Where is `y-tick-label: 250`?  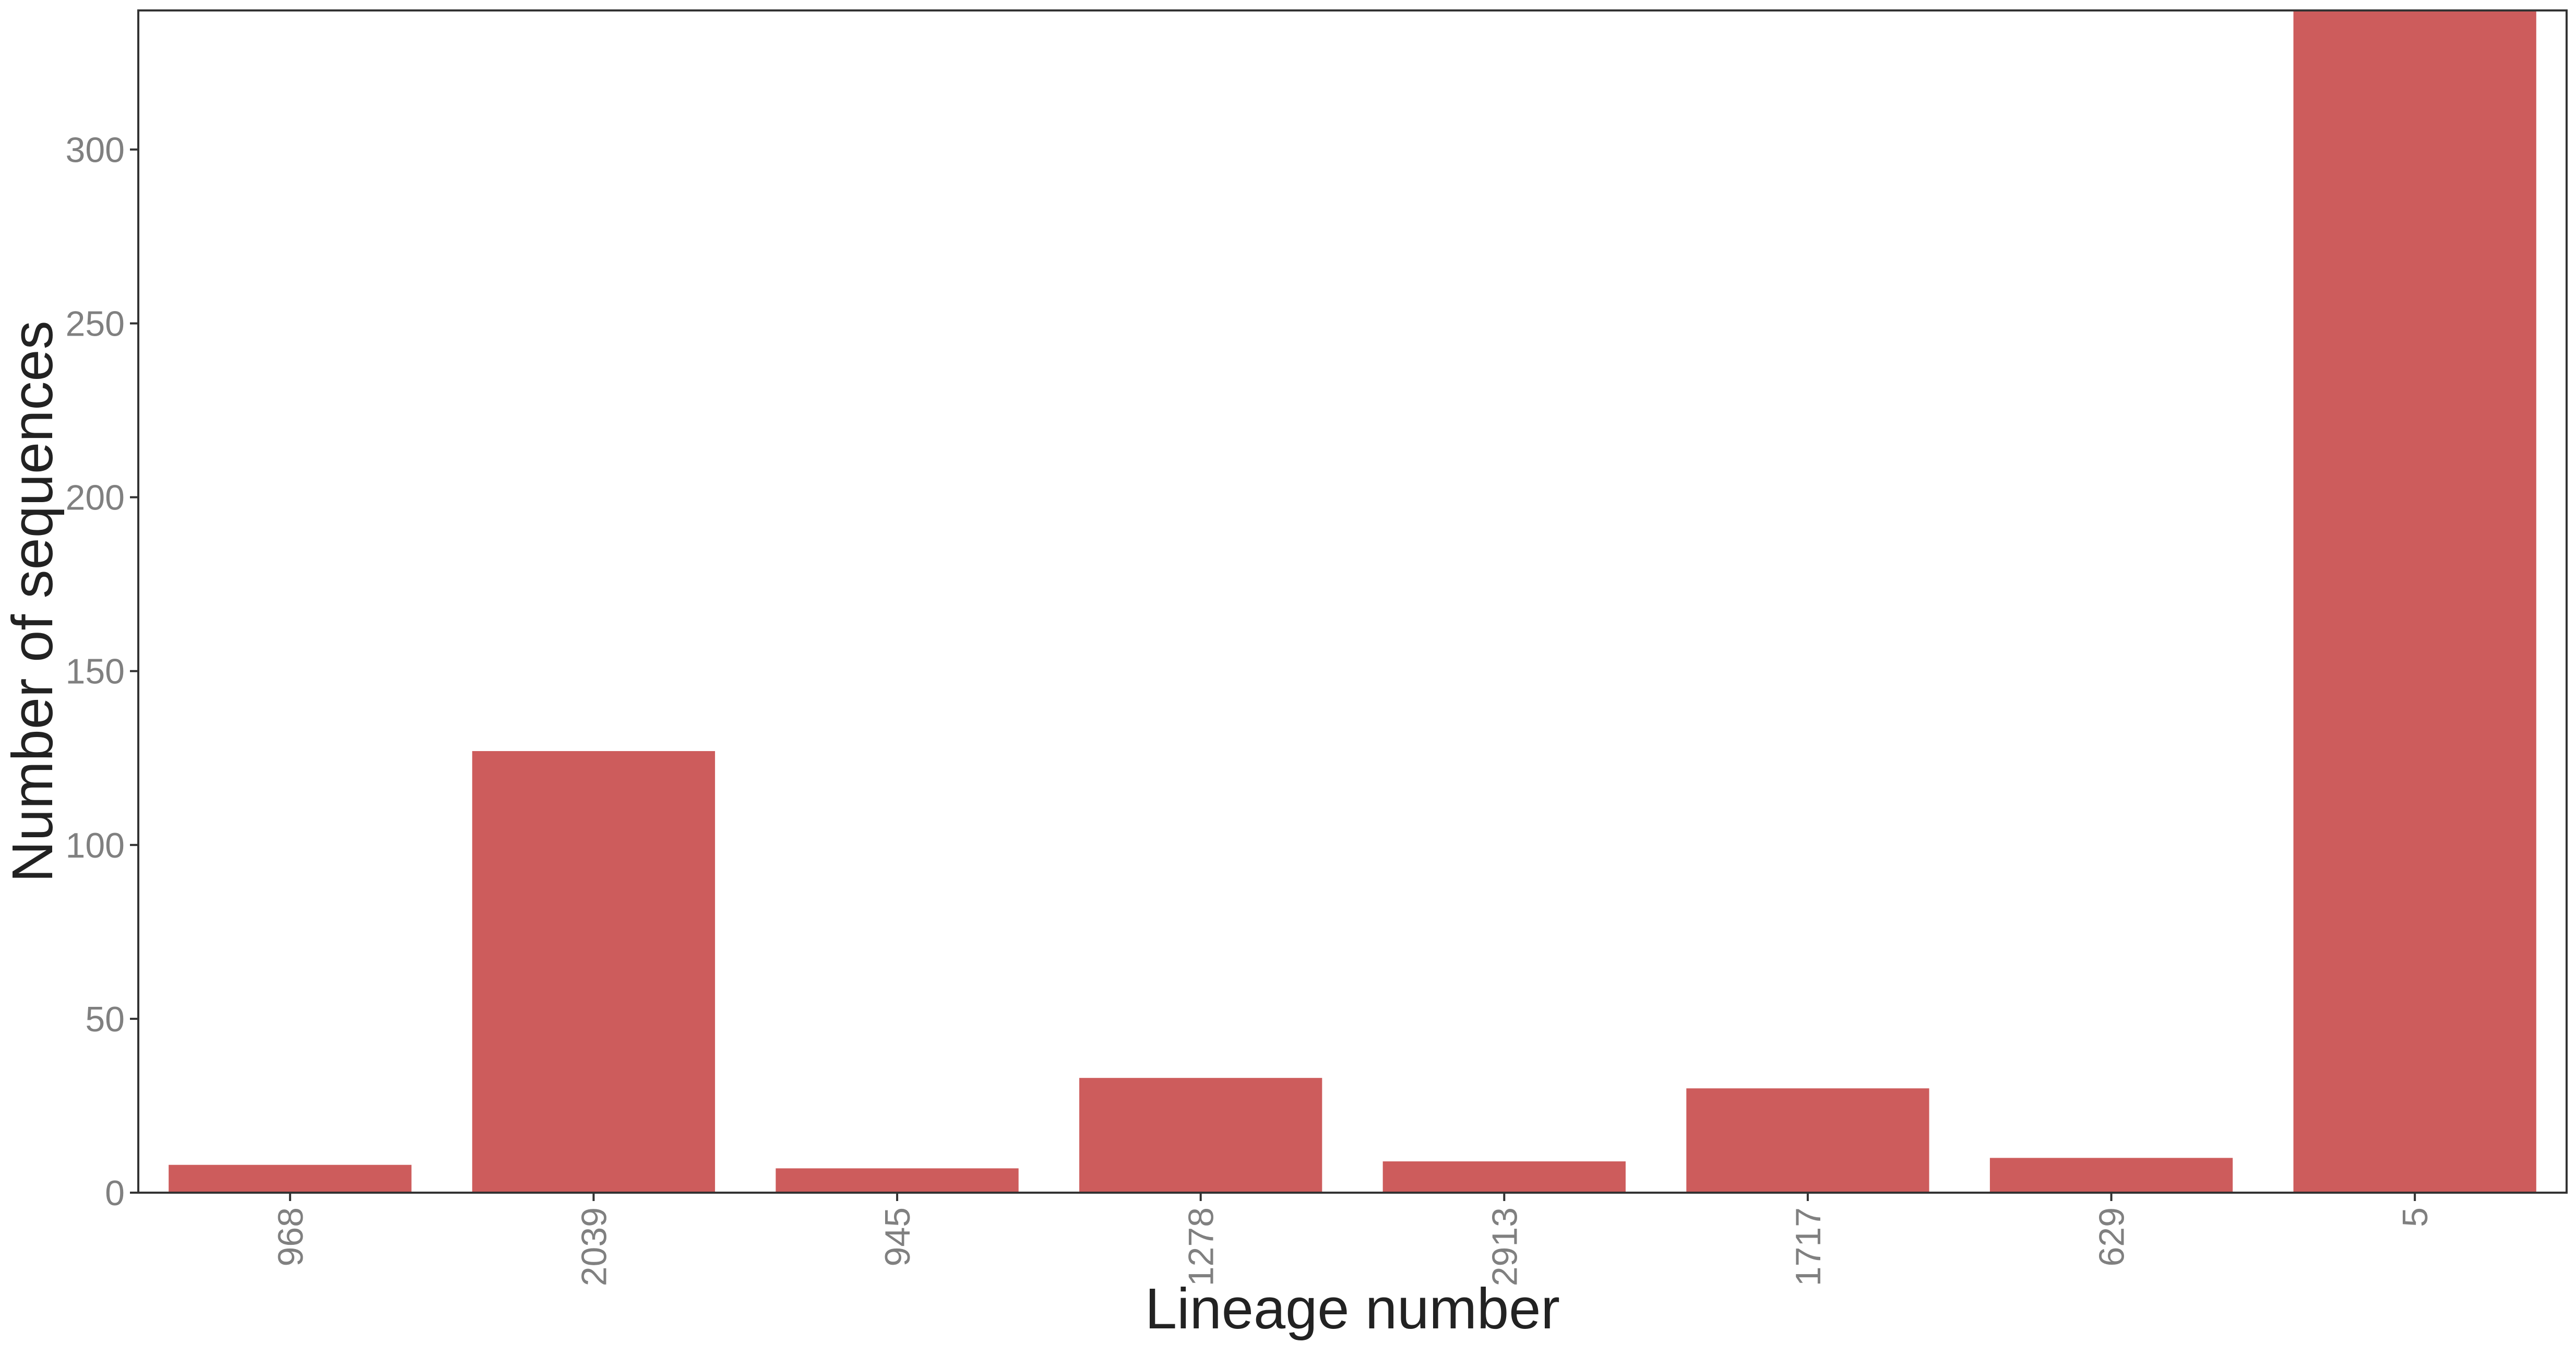
y-tick-label: 250 is located at coordinates (95, 324).